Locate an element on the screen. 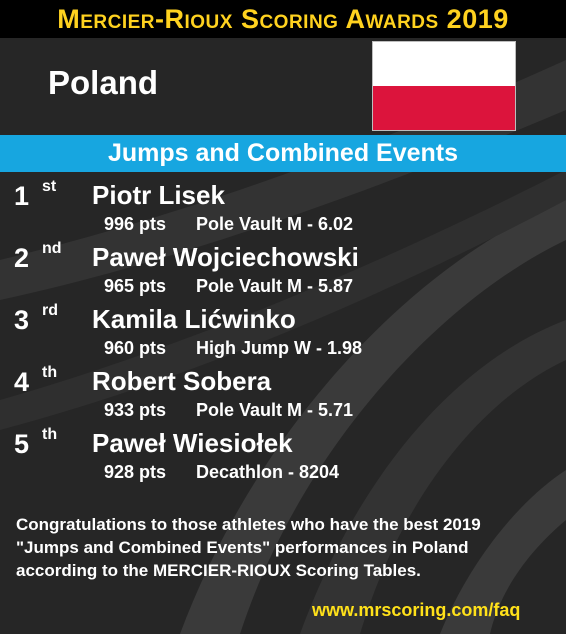  header-bar: Mercier-Rioux Scoring Awards 2019 is located at coordinates (283, 19).